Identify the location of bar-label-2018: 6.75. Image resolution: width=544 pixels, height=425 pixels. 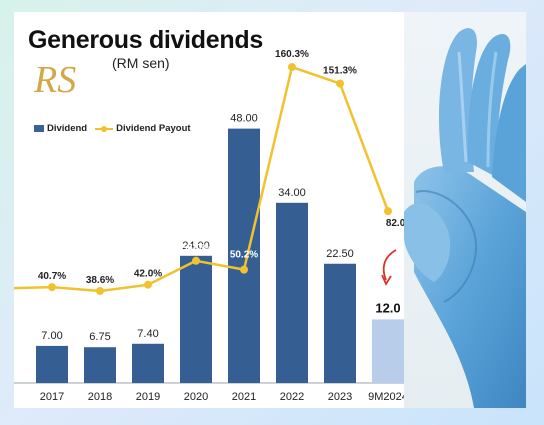
(99, 337).